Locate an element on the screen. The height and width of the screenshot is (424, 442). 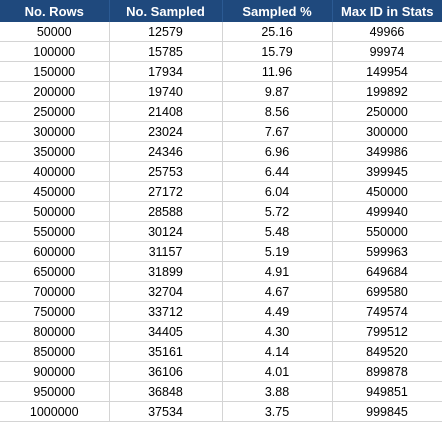
cell-max-id: 99974 is located at coordinates (387, 51).